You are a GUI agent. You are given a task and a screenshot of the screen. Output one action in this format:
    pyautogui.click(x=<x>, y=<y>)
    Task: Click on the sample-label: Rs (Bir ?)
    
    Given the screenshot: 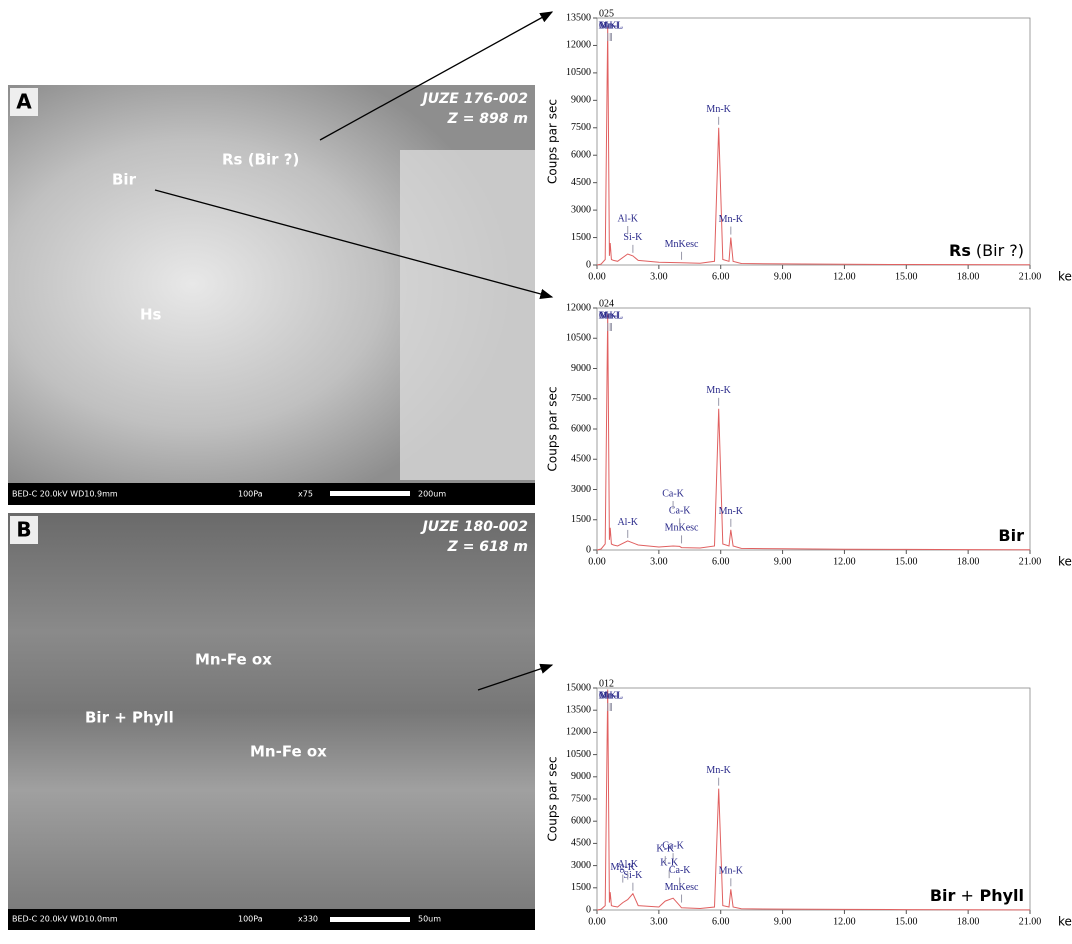 What is the action you would take?
    pyautogui.click(x=986, y=250)
    